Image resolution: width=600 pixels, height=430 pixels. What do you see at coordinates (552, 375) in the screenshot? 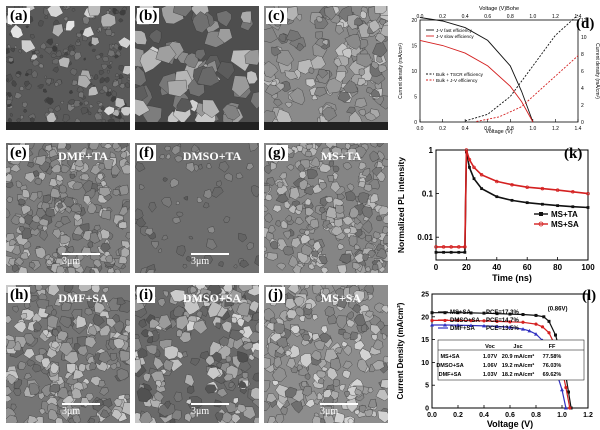
I see `table-cell: 69.62%` at bounding box center [552, 375].